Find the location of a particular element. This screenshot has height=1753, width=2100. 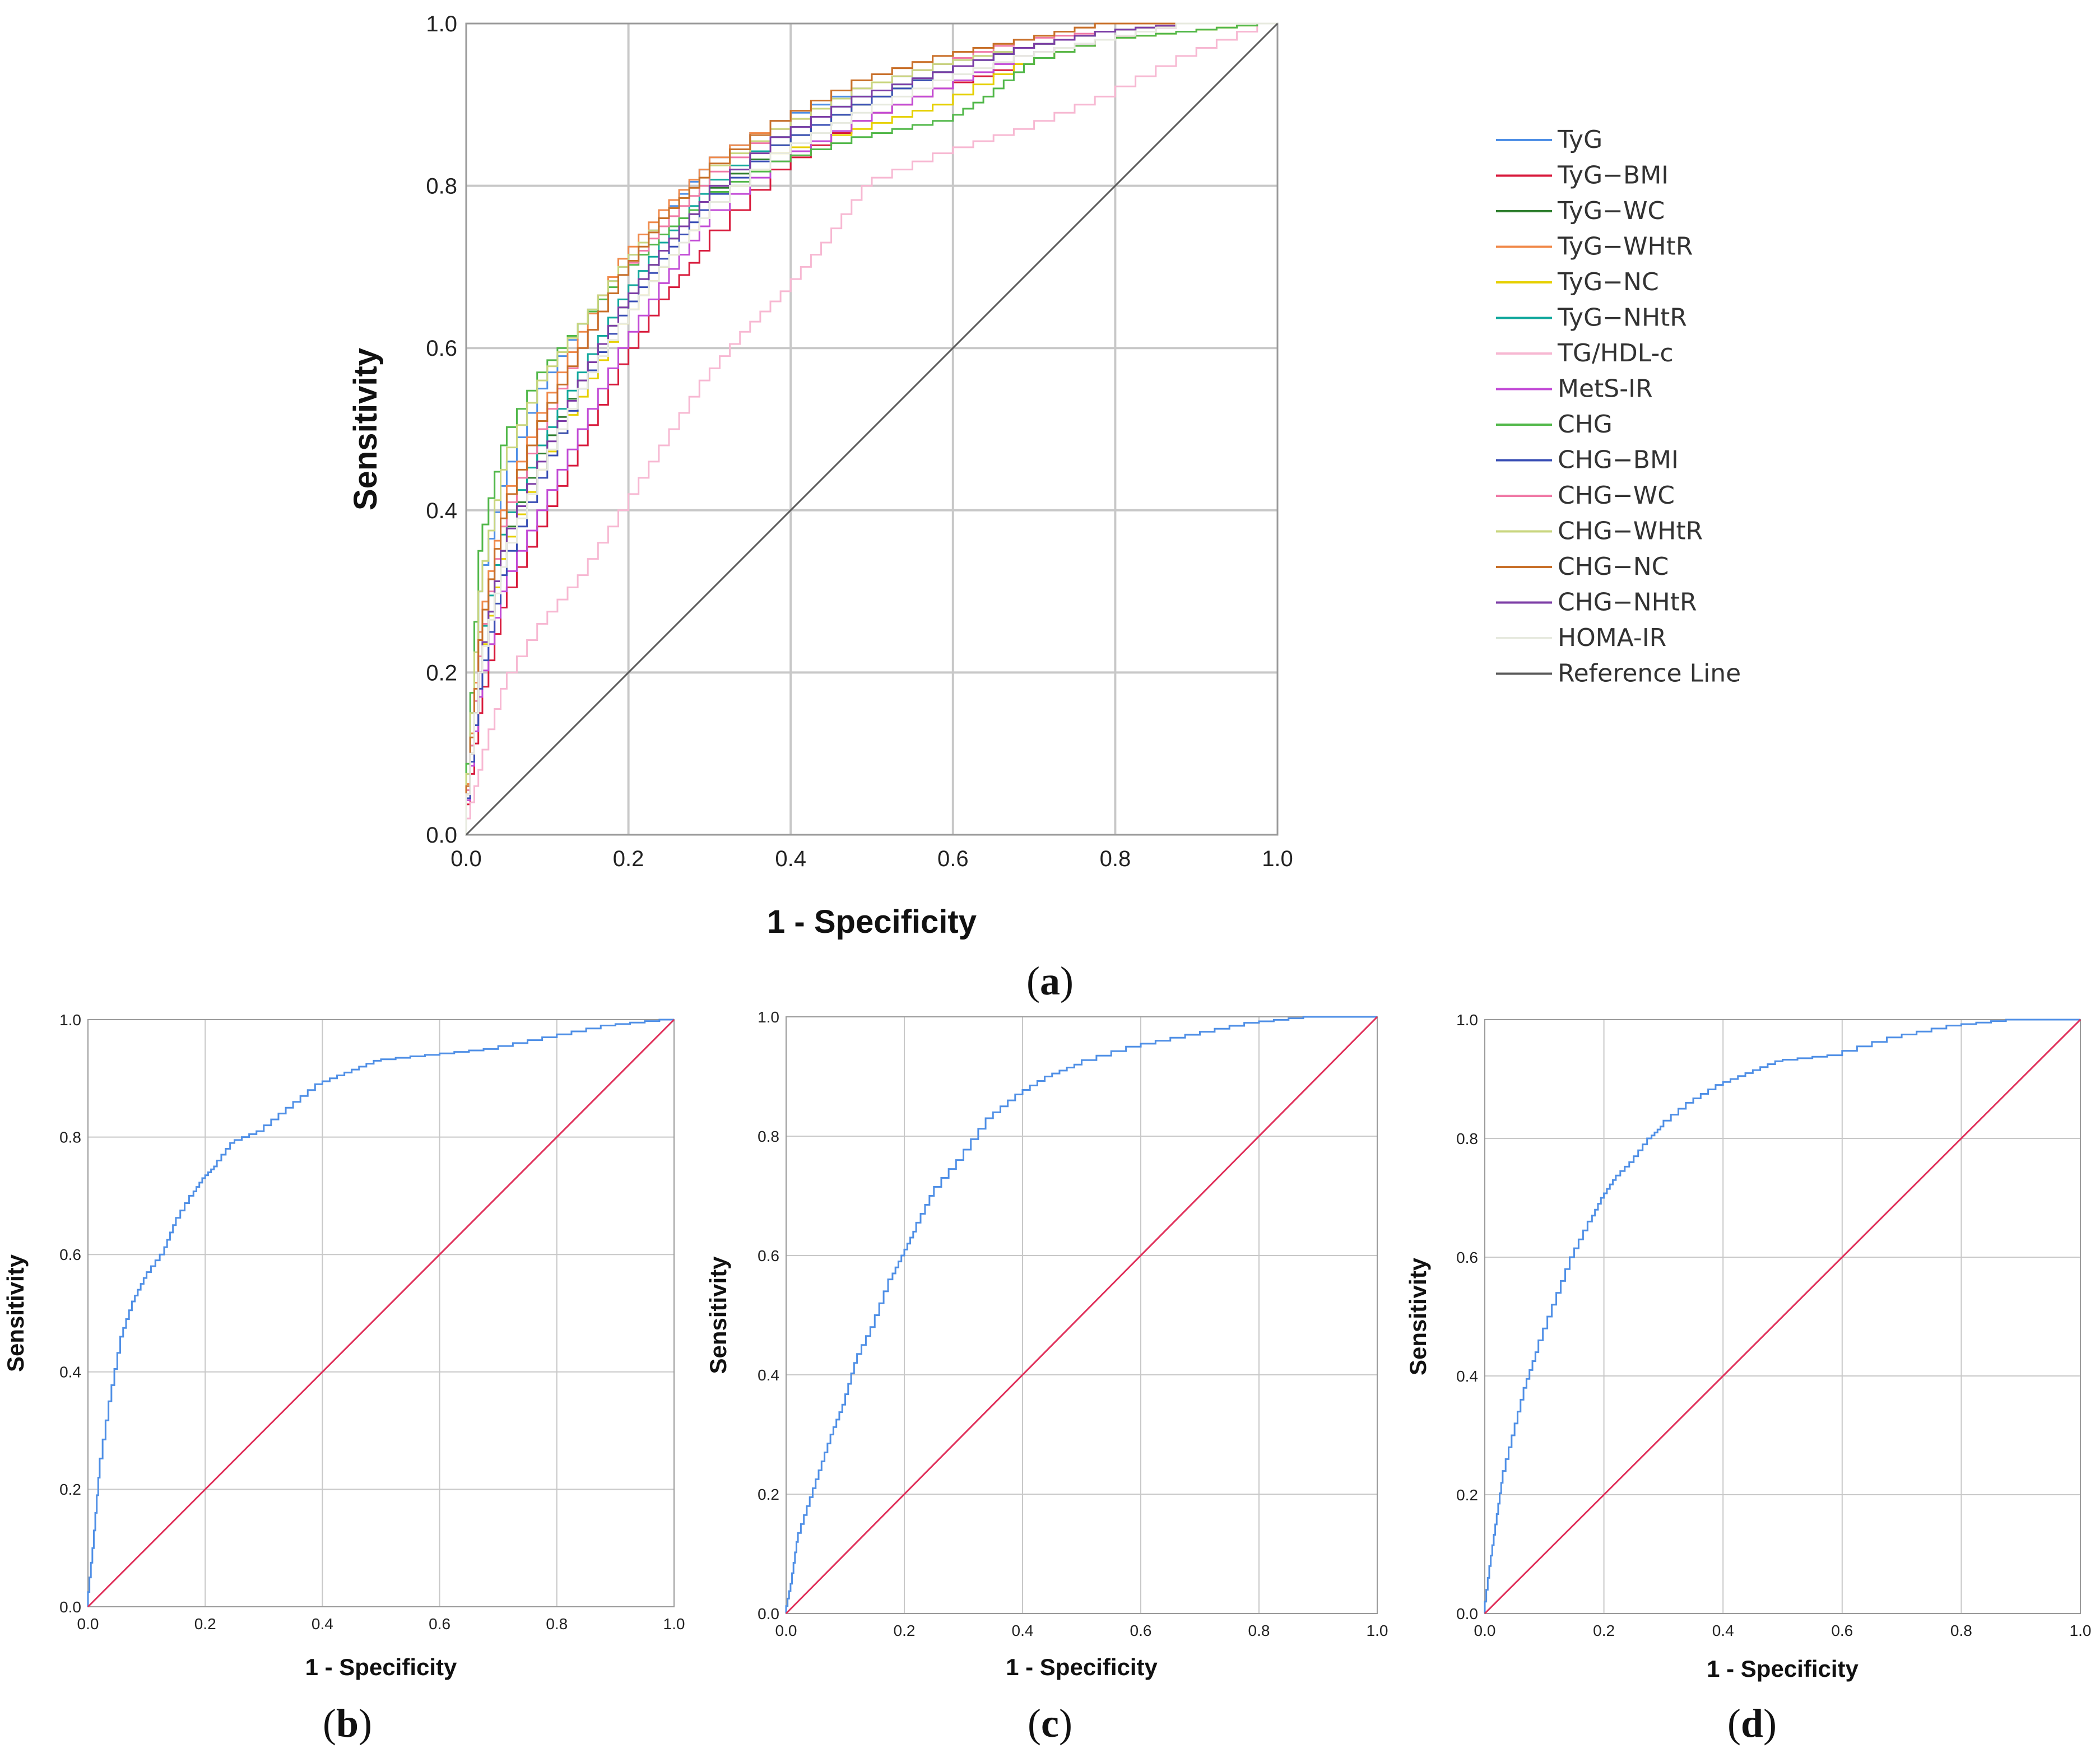

legend-label-tyg-nc: TyG−NC is located at coordinates (1608, 282).